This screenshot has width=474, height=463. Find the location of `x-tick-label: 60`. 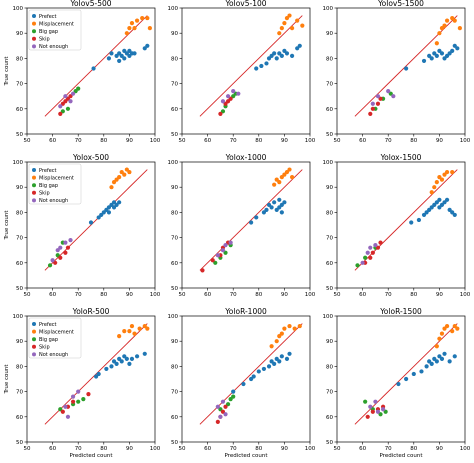

x-tick-label: 60 is located at coordinates (207, 141).